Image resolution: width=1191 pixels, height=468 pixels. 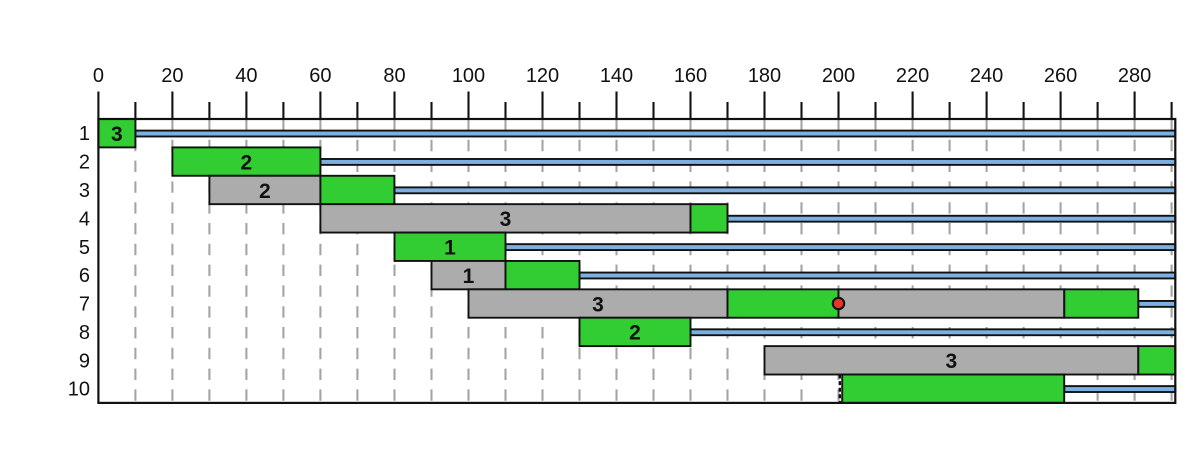 What do you see at coordinates (84, 305) in the screenshot?
I see `svg-text: 7` at bounding box center [84, 305].